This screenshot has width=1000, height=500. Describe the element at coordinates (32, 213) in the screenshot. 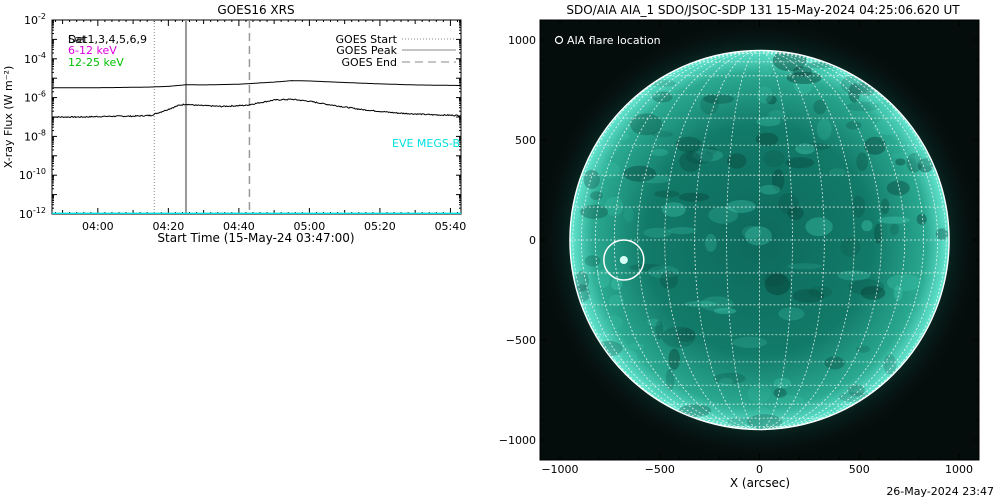

I see `y-tick-label: 10⁻¹²` at that location.